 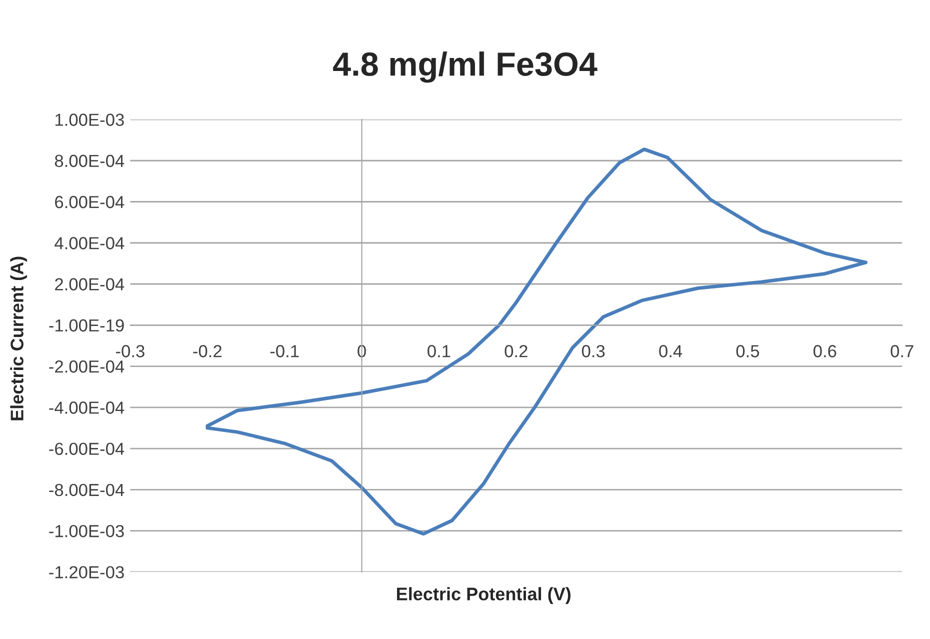 I want to click on y-axis-title: Electric Current (A), so click(x=19, y=338).